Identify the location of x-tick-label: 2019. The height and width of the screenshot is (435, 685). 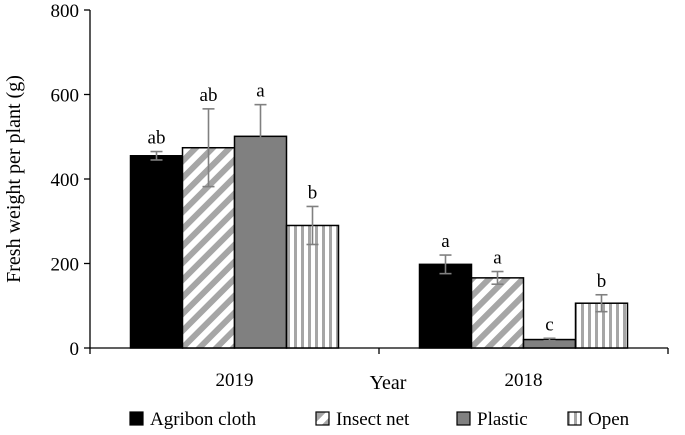
(235, 380).